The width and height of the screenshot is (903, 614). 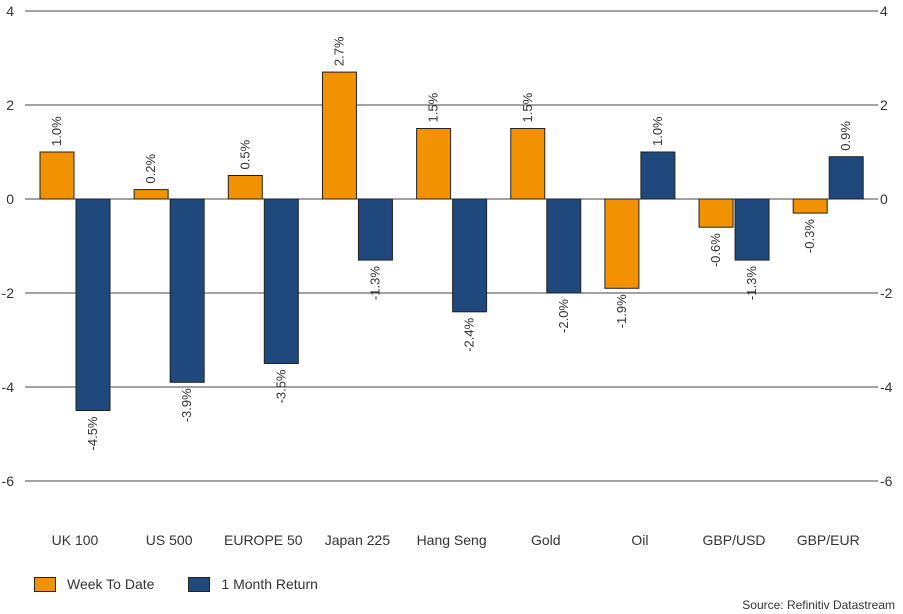 What do you see at coordinates (8, 293) in the screenshot?
I see `y-tick-label-left: -2` at bounding box center [8, 293].